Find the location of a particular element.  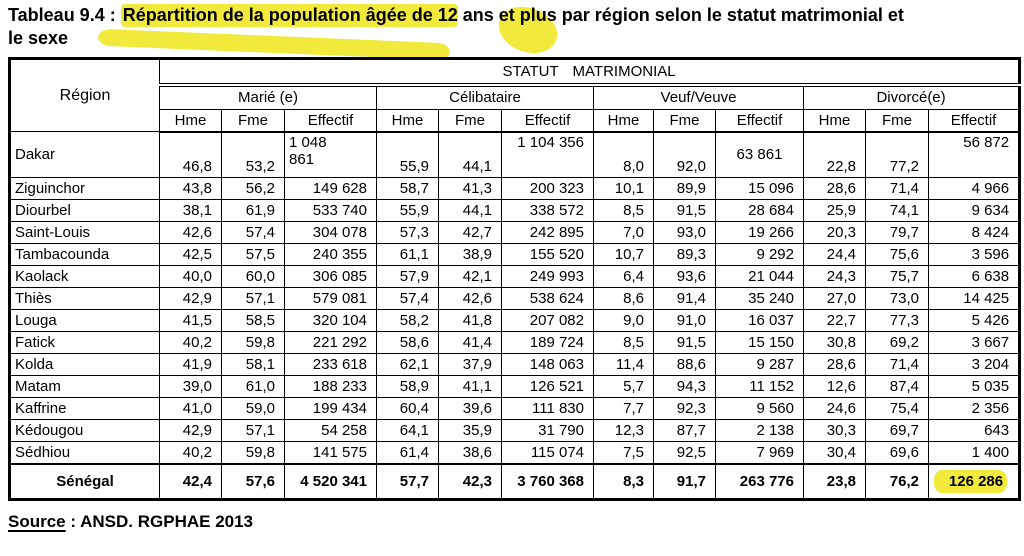

value-cell: 88,6 is located at coordinates (684, 364).